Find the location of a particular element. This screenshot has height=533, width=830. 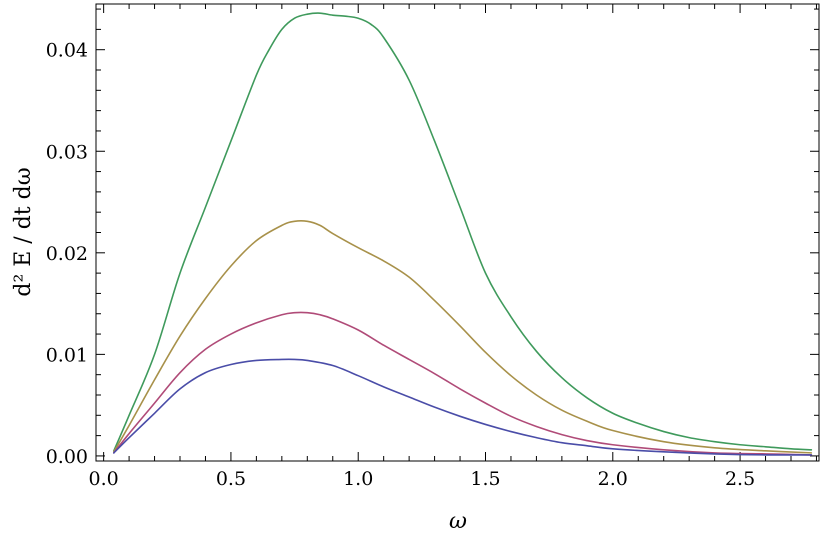

y-tick-label: 0.04 is located at coordinates (67, 51).